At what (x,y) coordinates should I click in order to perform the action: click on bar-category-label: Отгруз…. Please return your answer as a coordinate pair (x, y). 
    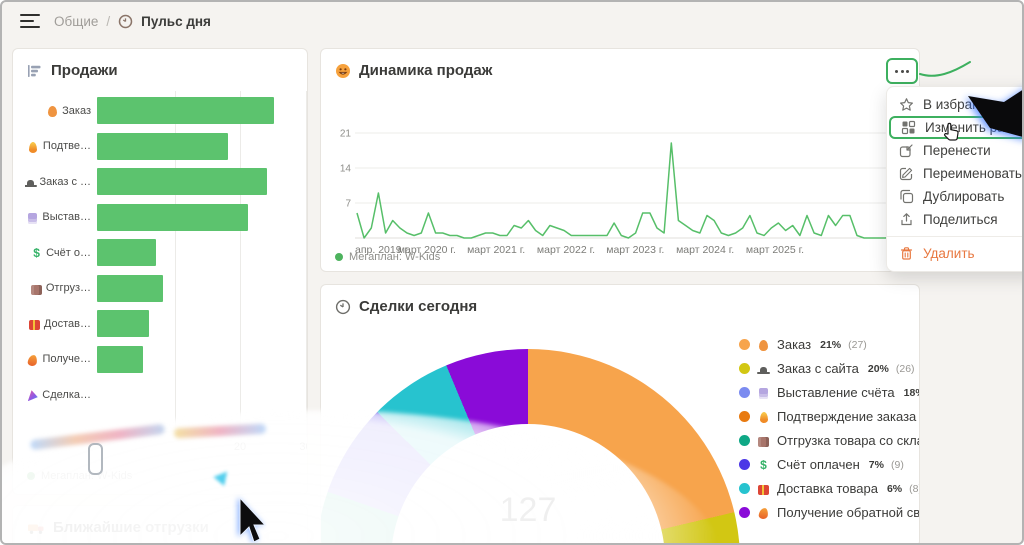
    Looking at the image, I should click on (58, 288).